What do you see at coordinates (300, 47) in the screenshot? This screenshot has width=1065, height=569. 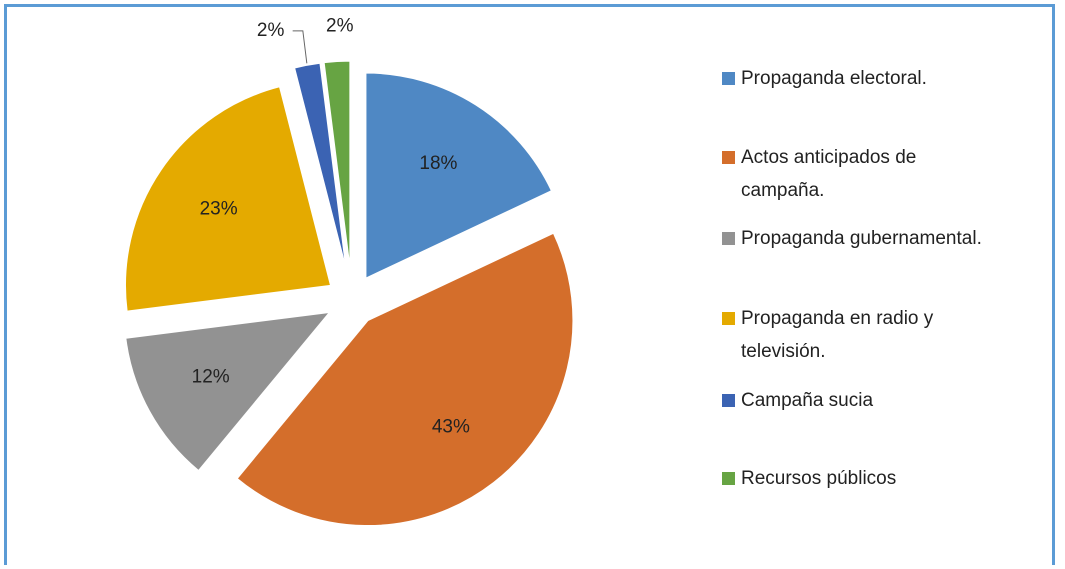 I see `leader-line` at bounding box center [300, 47].